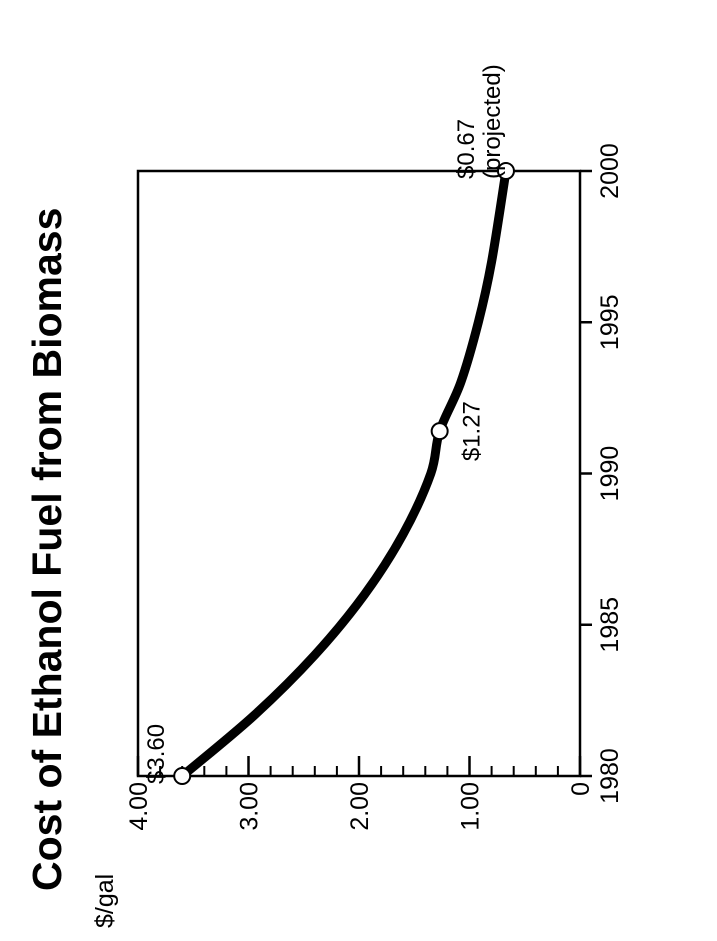  What do you see at coordinates (610, 776) in the screenshot?
I see `x-tick-label: 1980` at bounding box center [610, 776].